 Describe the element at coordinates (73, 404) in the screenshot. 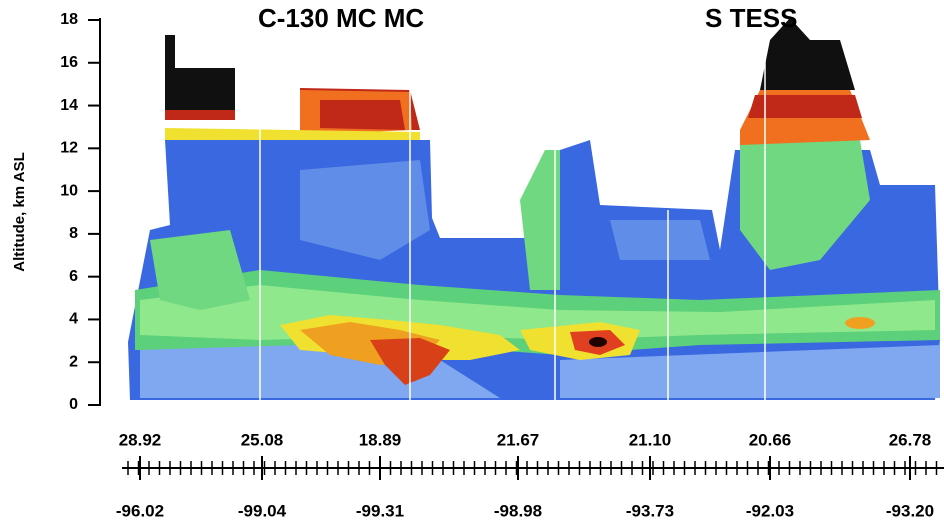

I see `y-tick-label: 0` at that location.